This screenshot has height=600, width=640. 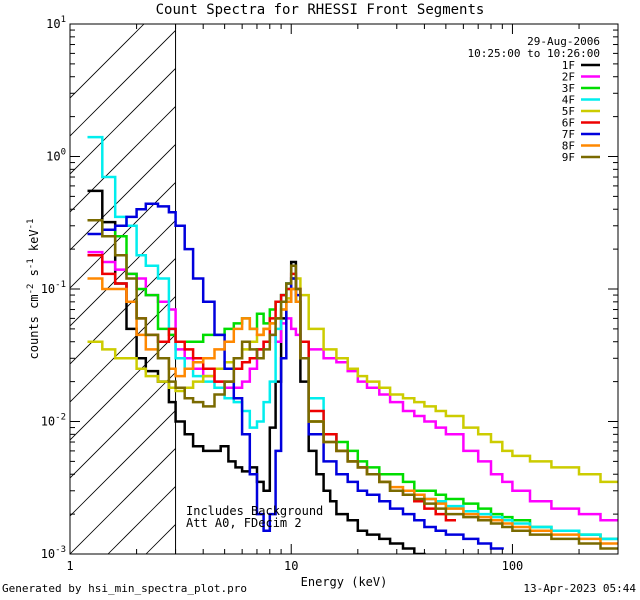 What do you see at coordinates (291, 566) in the screenshot?
I see `x-tick-label: 10` at bounding box center [291, 566].